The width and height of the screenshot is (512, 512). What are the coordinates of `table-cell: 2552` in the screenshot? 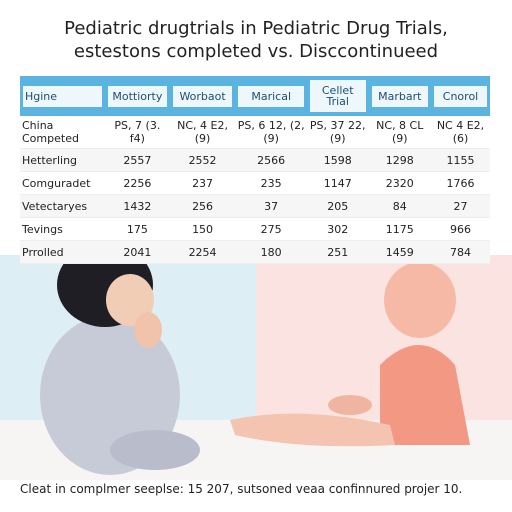 It's located at (202, 160).